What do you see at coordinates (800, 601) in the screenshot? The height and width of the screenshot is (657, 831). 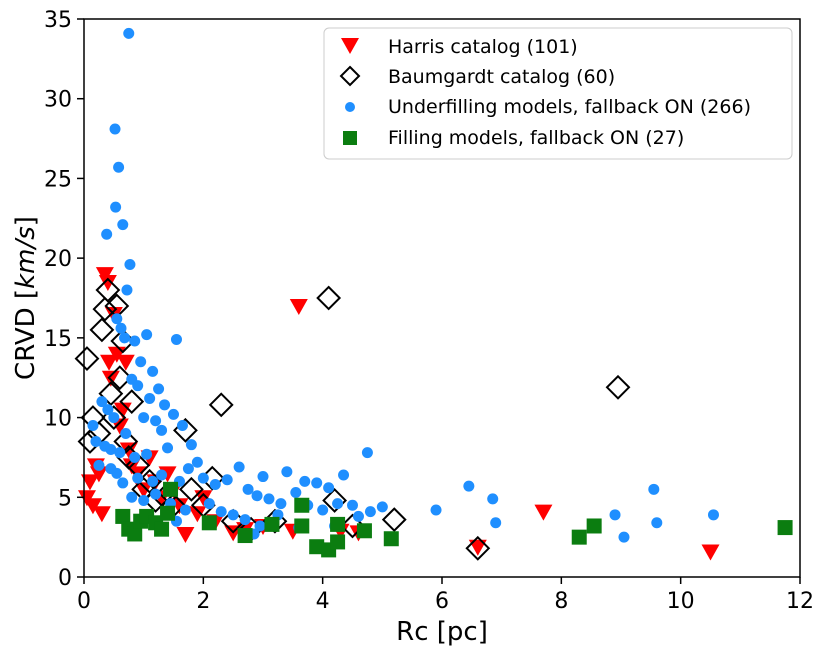 I see `x-tick-label: 12` at bounding box center [800, 601].